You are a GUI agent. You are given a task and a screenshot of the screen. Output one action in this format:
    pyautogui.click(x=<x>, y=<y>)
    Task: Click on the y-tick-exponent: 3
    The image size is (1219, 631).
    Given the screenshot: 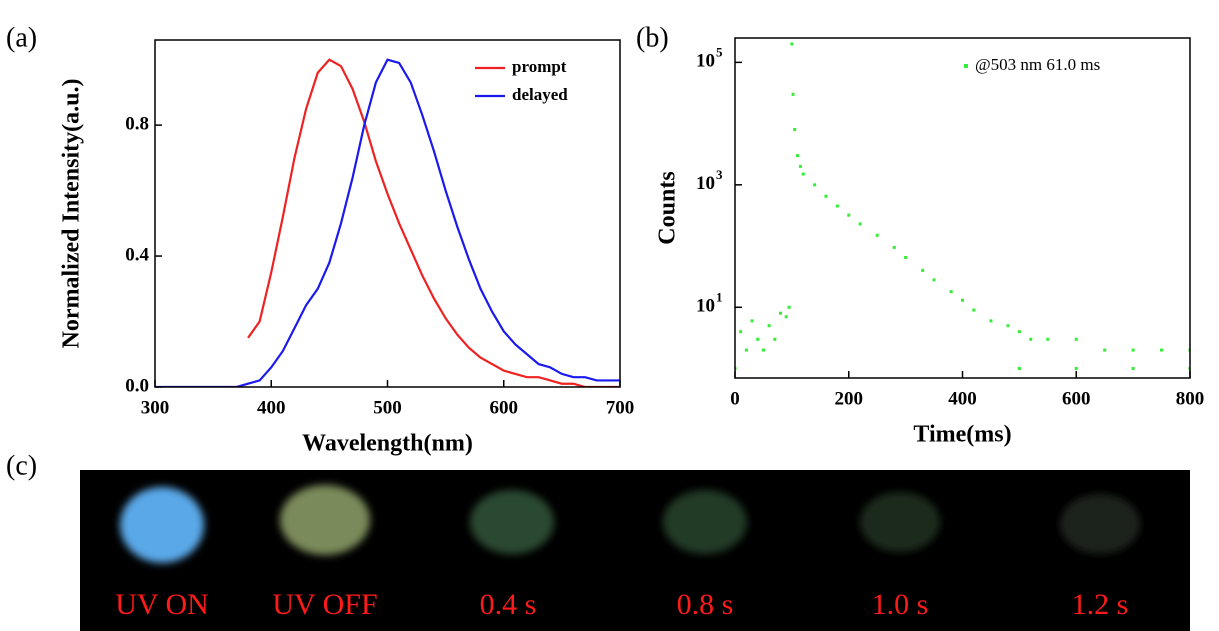 What is the action you would take?
    pyautogui.click(x=719, y=174)
    